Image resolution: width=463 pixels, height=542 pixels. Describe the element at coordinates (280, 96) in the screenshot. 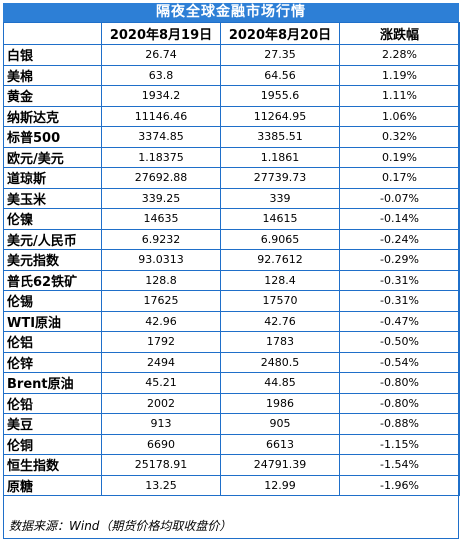

I see `row-value-date-2: 1955.6` at that location.